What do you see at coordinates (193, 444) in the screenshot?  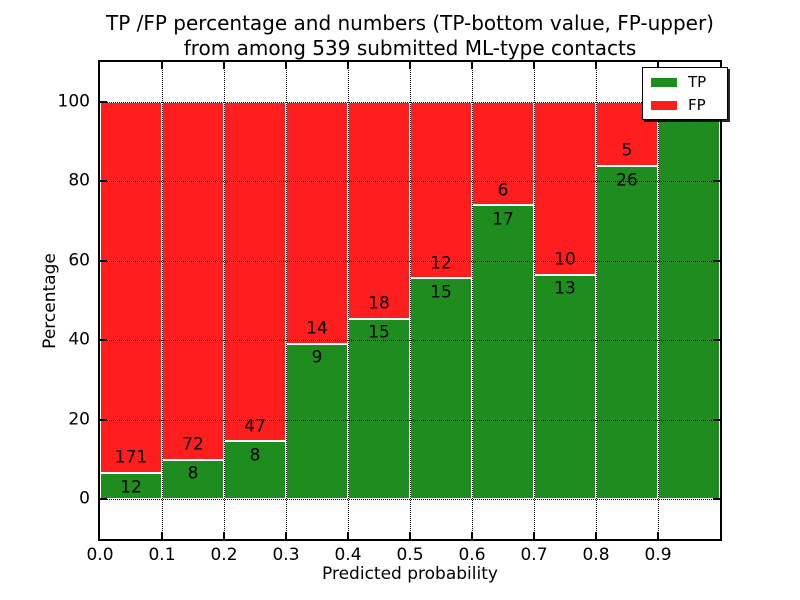 I see `bar-count-label-fp: 72` at bounding box center [193, 444].